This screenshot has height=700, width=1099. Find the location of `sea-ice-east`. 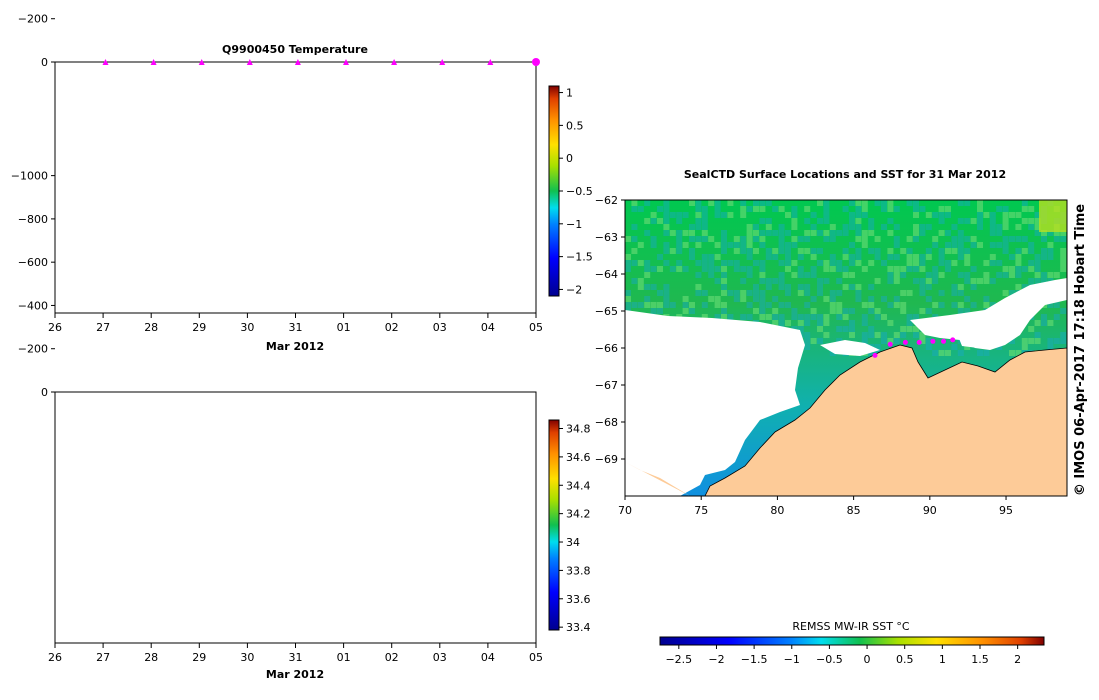

sea-ice-east is located at coordinates (988, 314).